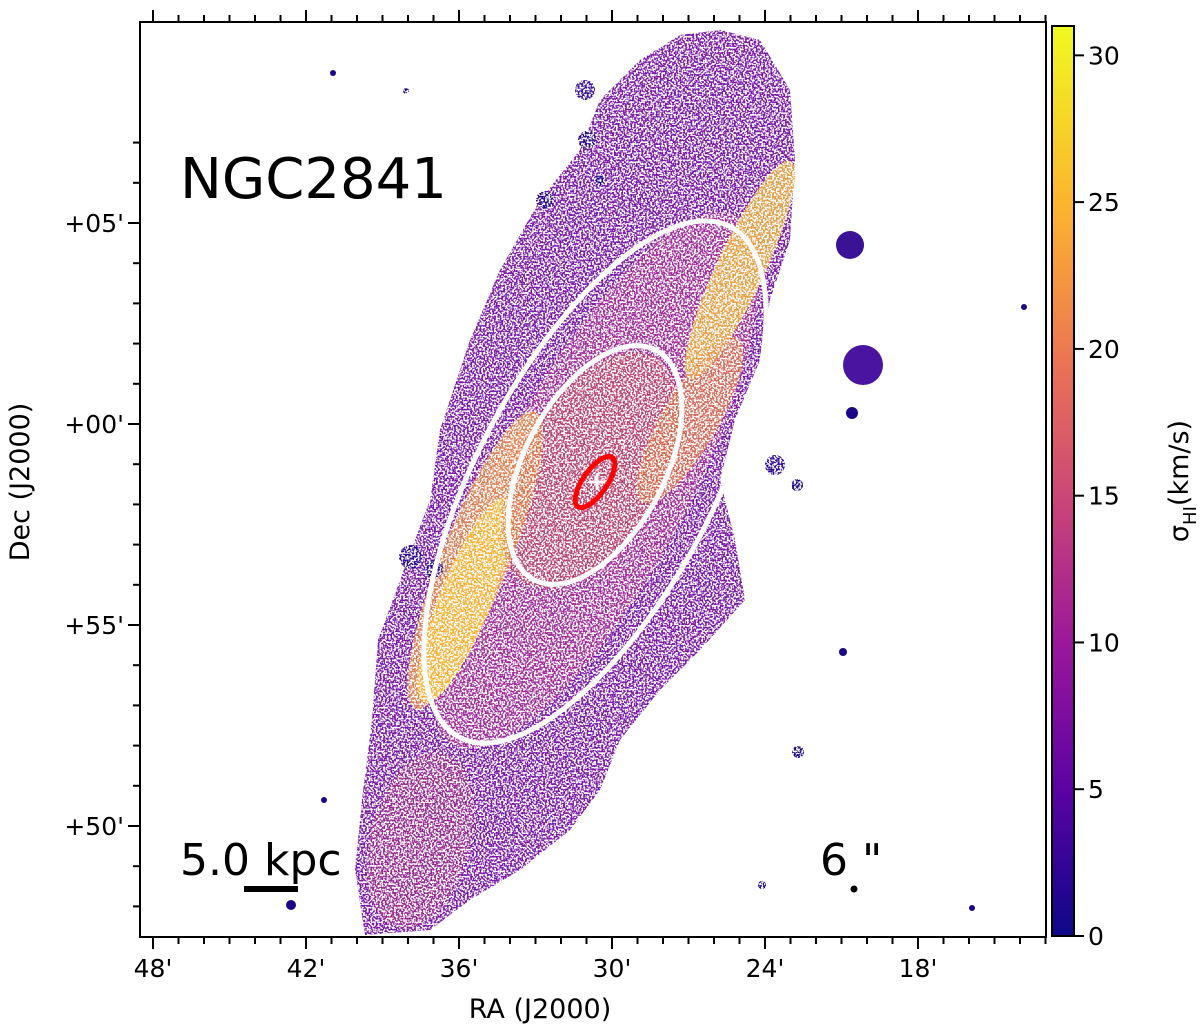 The width and height of the screenshot is (1200, 1028). Describe the element at coordinates (459, 968) in the screenshot. I see `x-tick-label: 36'` at that location.